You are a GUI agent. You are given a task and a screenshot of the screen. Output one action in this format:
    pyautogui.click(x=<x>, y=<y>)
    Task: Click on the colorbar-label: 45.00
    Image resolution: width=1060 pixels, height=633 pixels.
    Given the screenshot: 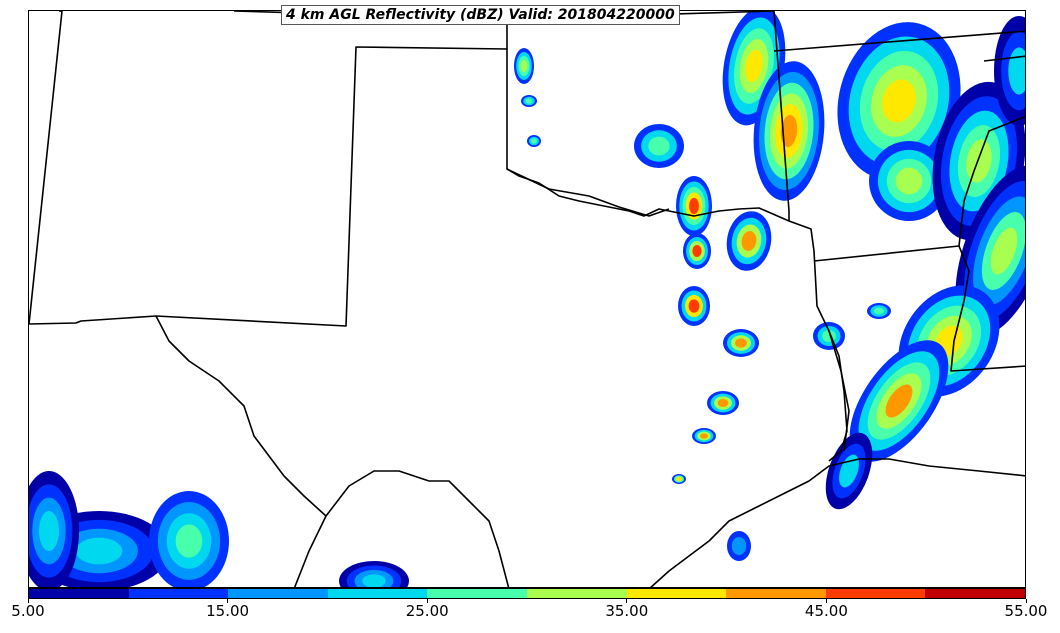 What is the action you would take?
    pyautogui.click(x=826, y=611)
    